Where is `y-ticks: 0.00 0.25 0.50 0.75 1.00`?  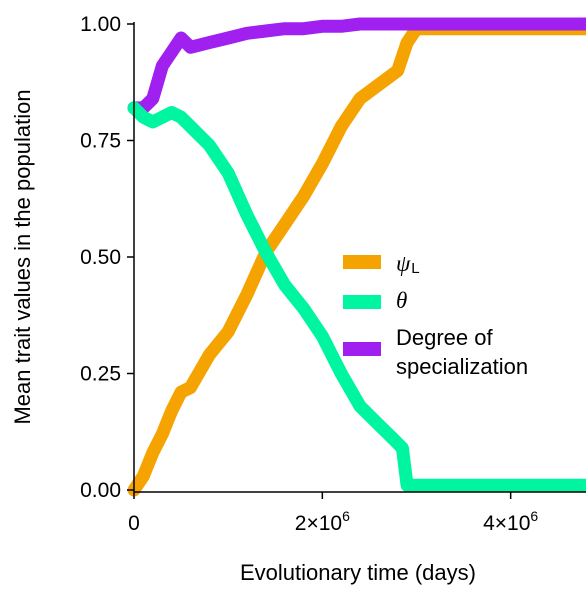
y-ticks: 0.00 0.25 0.50 0.75 1.00 is located at coordinates (107, 257).